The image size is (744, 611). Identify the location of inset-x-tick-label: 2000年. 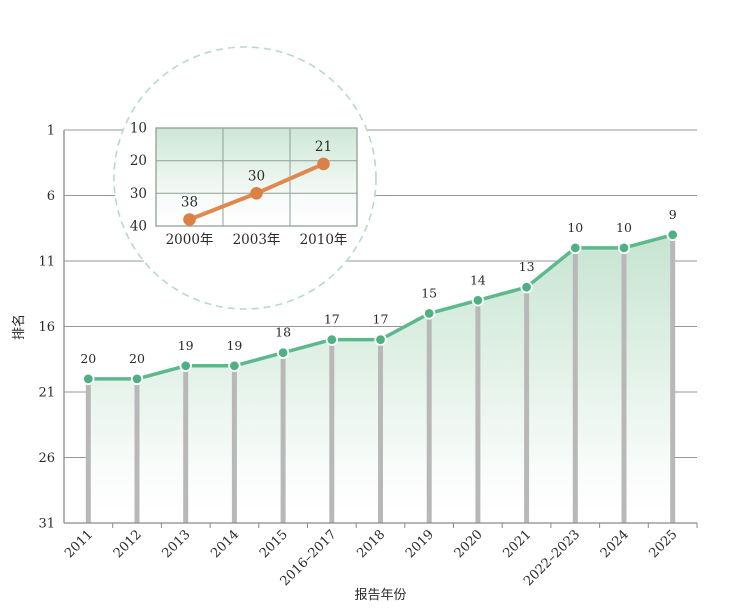
(190, 240).